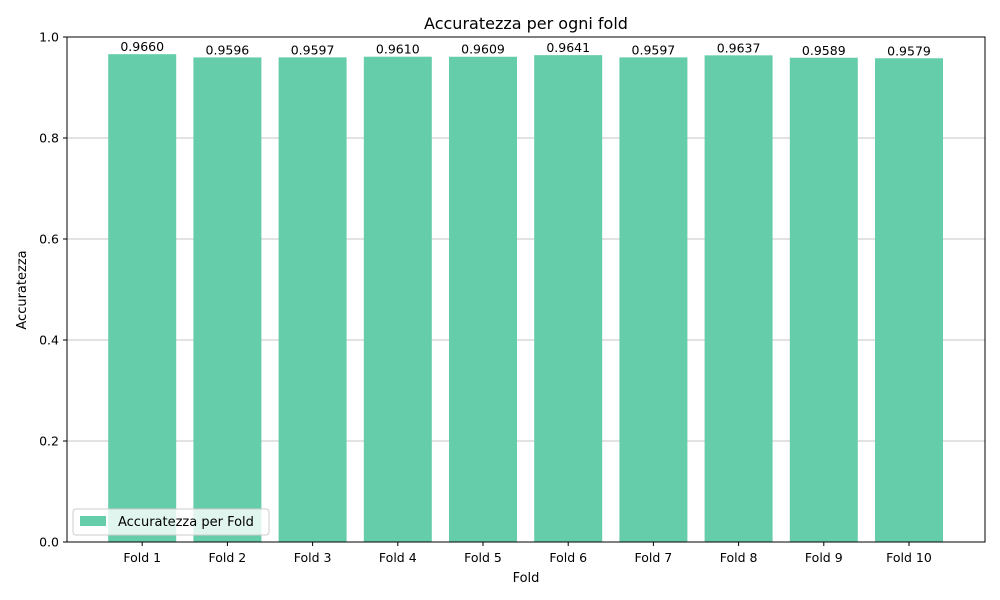  I want to click on bar-value-label: 0.9596, so click(228, 49).